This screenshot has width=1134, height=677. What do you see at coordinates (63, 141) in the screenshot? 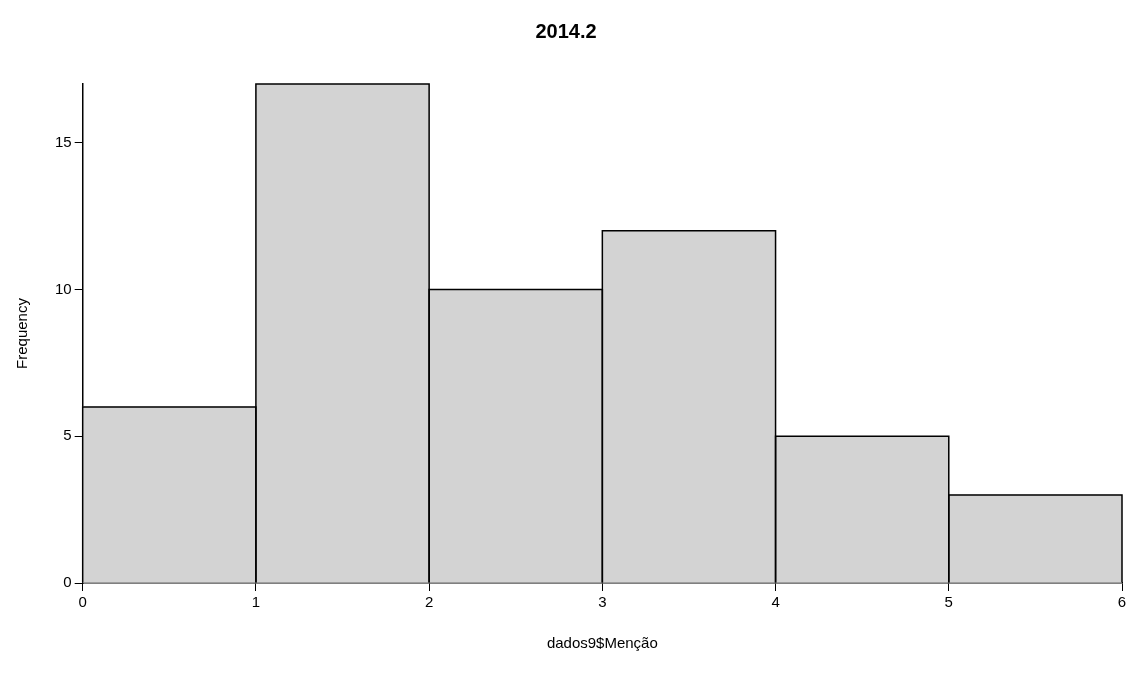
I see `y-tick-label: 15` at bounding box center [63, 141].